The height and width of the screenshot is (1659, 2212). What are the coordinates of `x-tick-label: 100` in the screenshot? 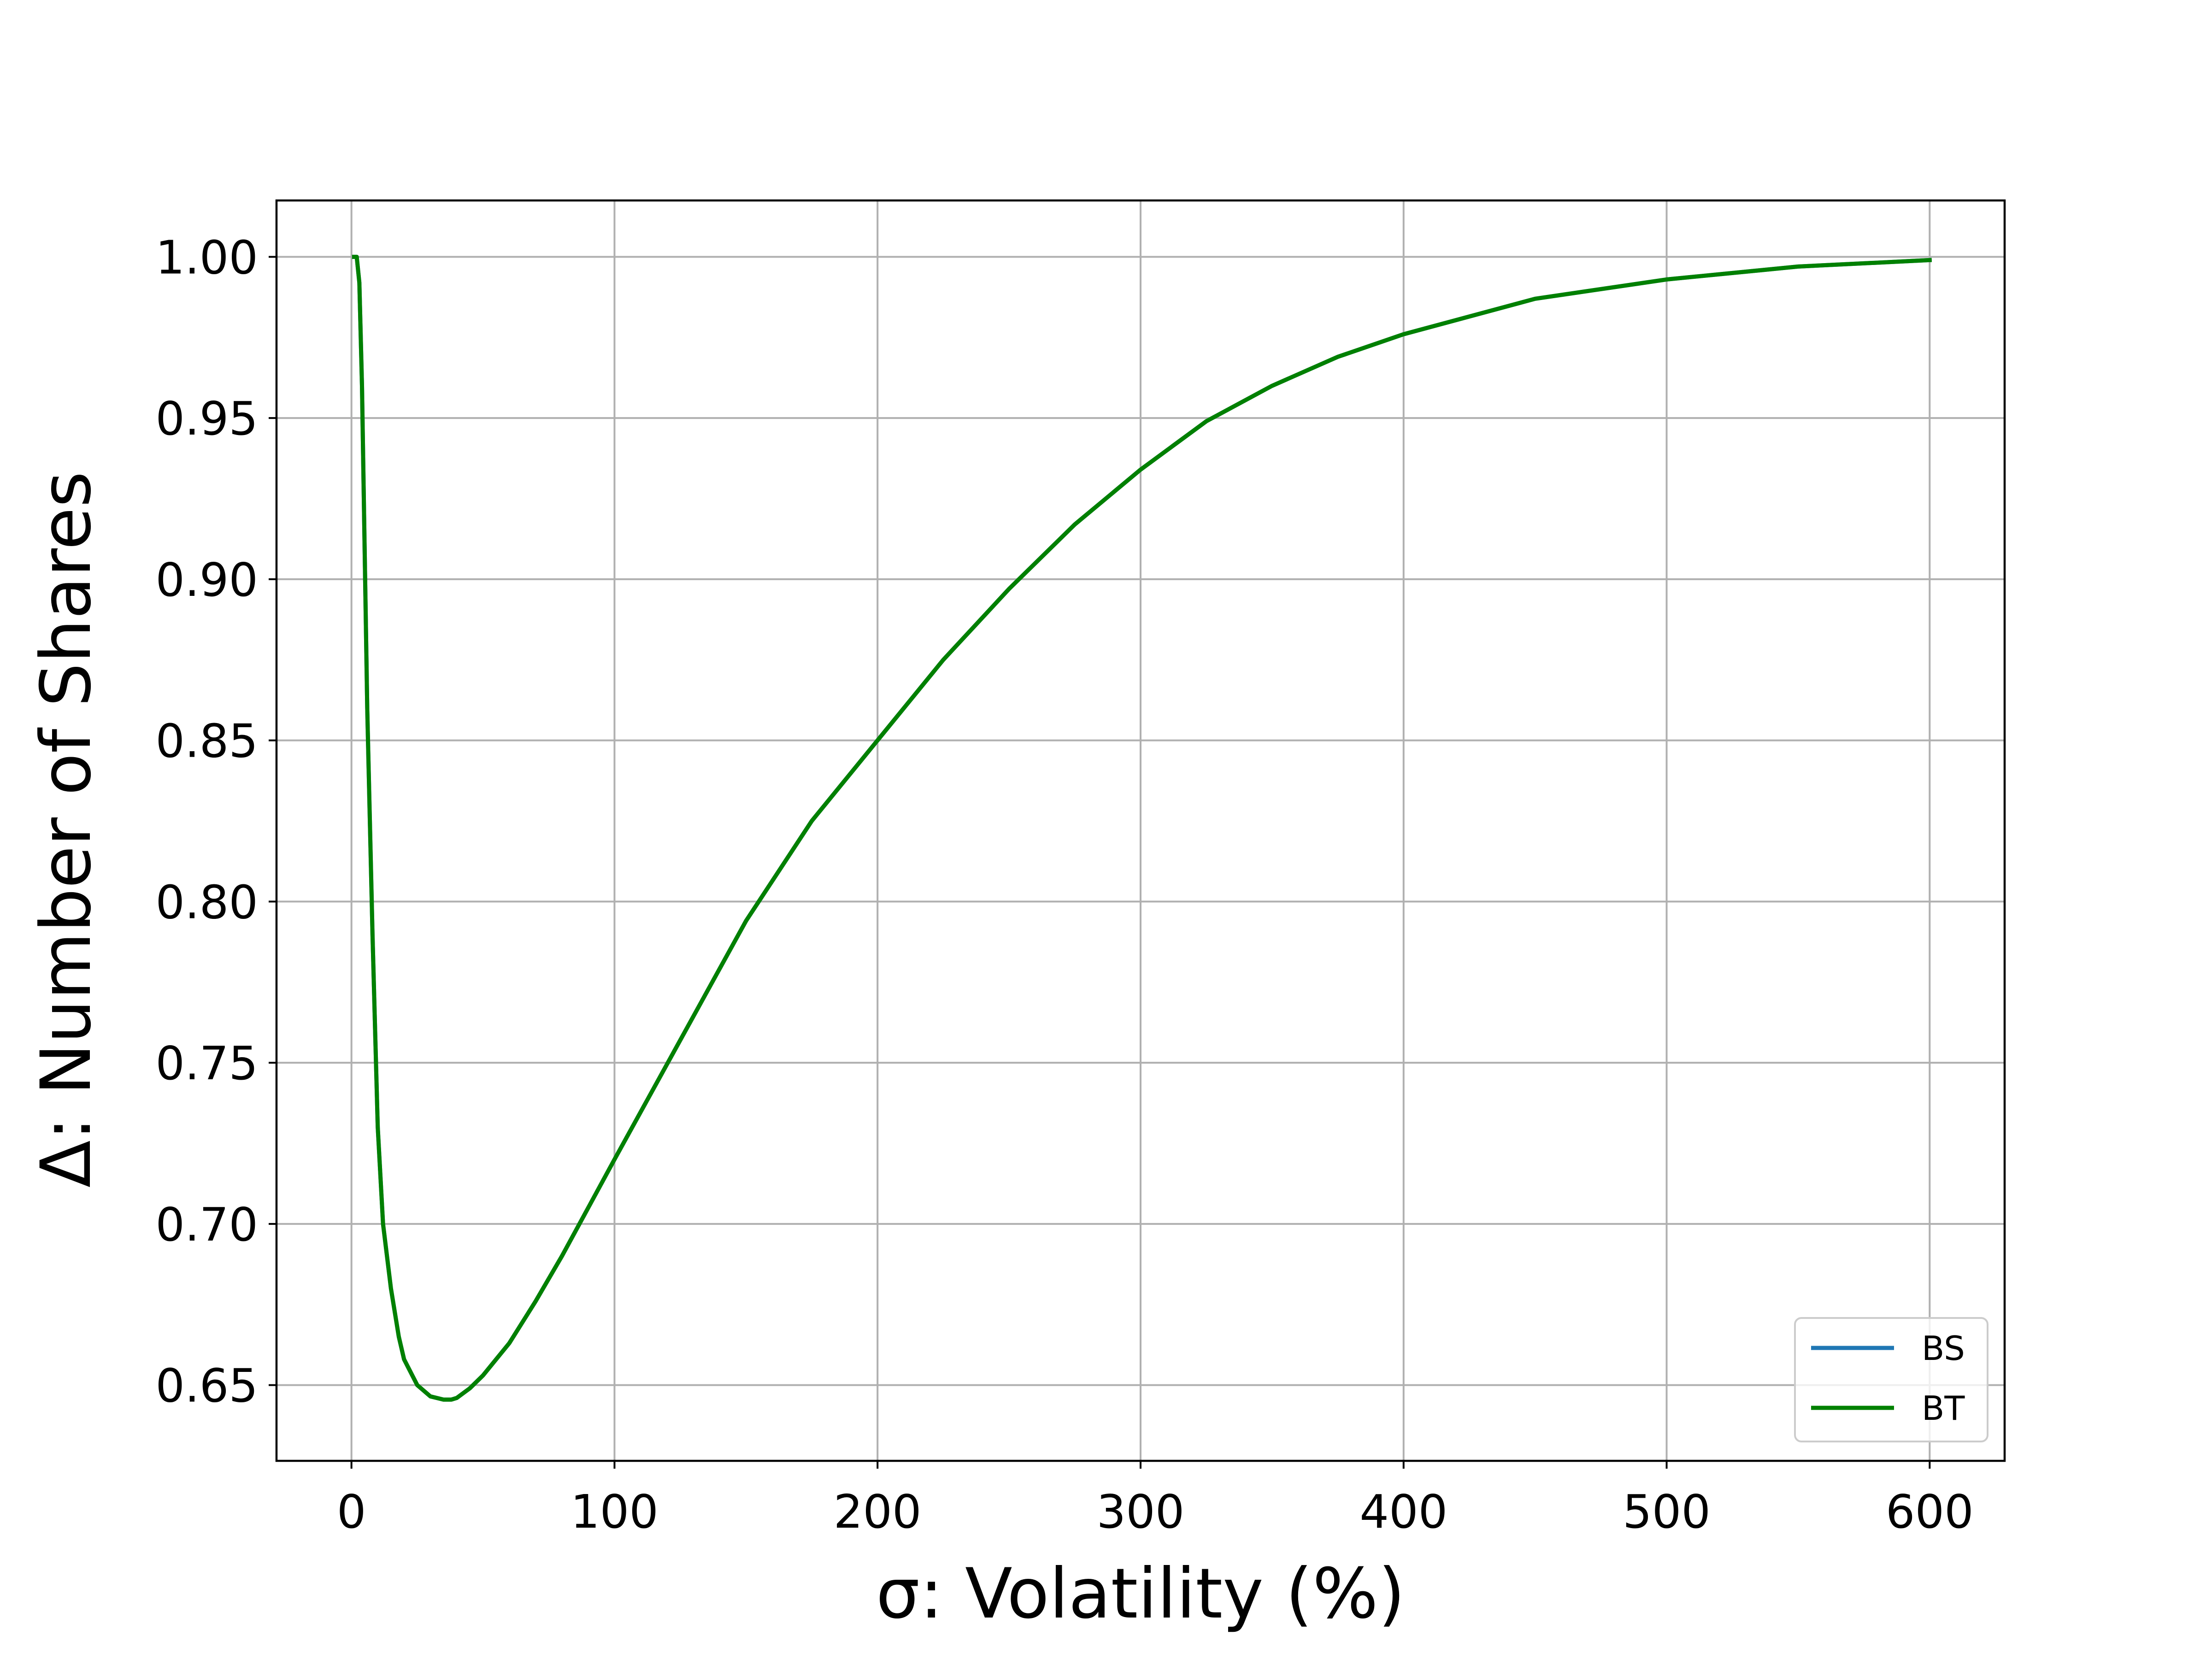 It's located at (615, 1512).